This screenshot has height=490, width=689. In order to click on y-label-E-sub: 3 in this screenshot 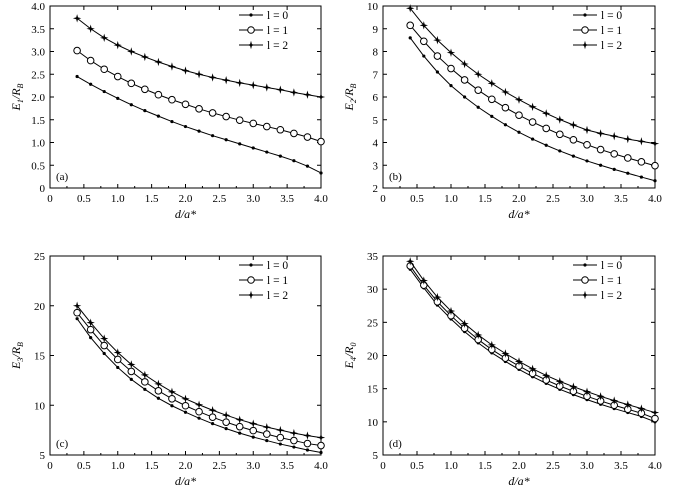, I will do `click(20, 360)`.